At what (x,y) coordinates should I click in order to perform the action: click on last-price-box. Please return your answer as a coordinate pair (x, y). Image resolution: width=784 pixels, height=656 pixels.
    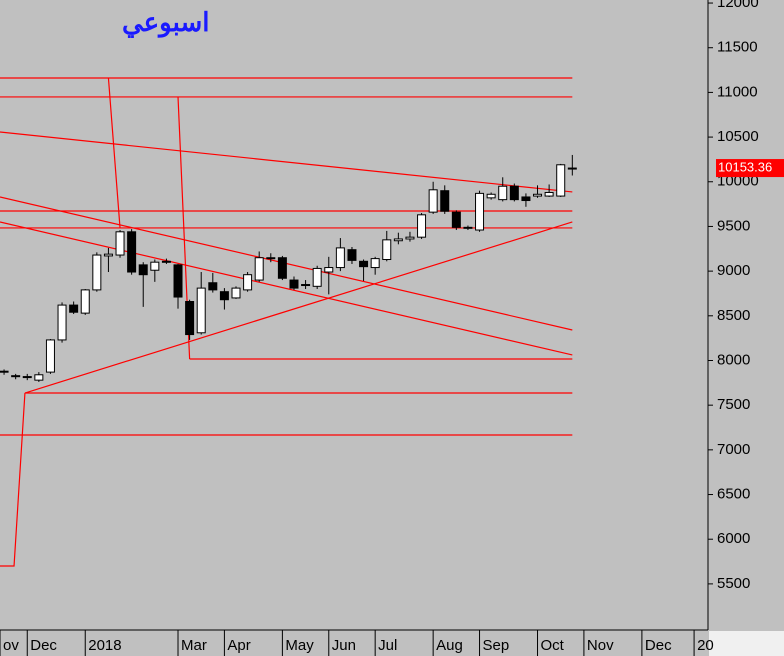
    Looking at the image, I should click on (750, 168).